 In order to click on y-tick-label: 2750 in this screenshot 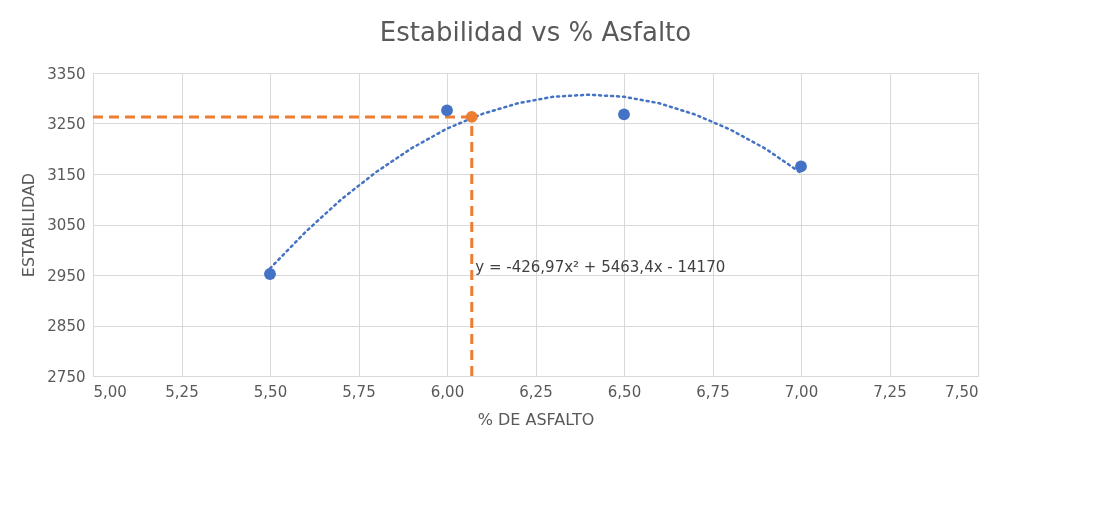, I will do `click(66, 376)`.